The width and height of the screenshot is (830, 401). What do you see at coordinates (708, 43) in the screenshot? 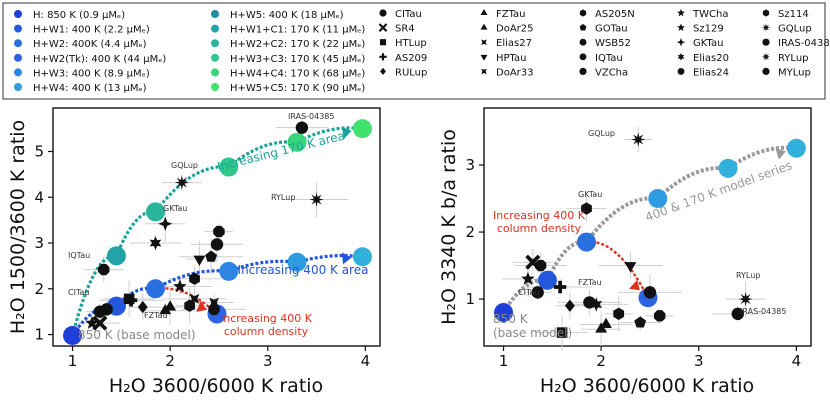
I see `legend-source-label: GKTau` at bounding box center [708, 43].